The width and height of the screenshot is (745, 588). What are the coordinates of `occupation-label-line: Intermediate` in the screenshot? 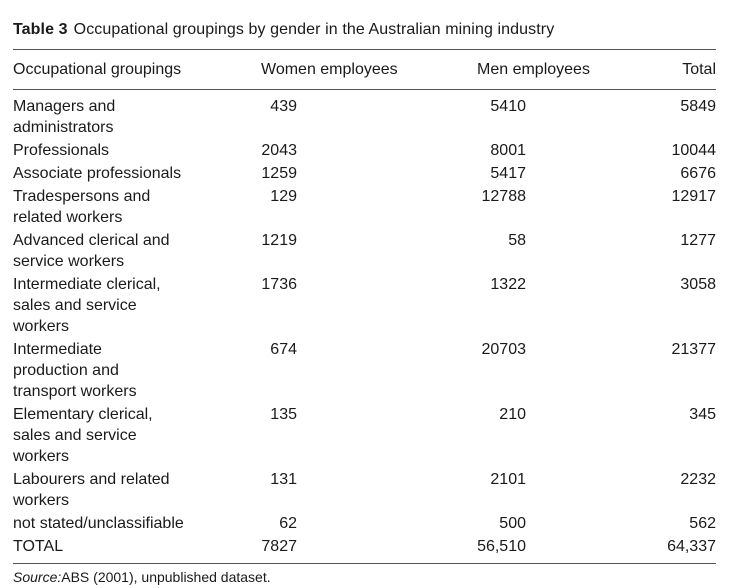 It's located at (57, 349).